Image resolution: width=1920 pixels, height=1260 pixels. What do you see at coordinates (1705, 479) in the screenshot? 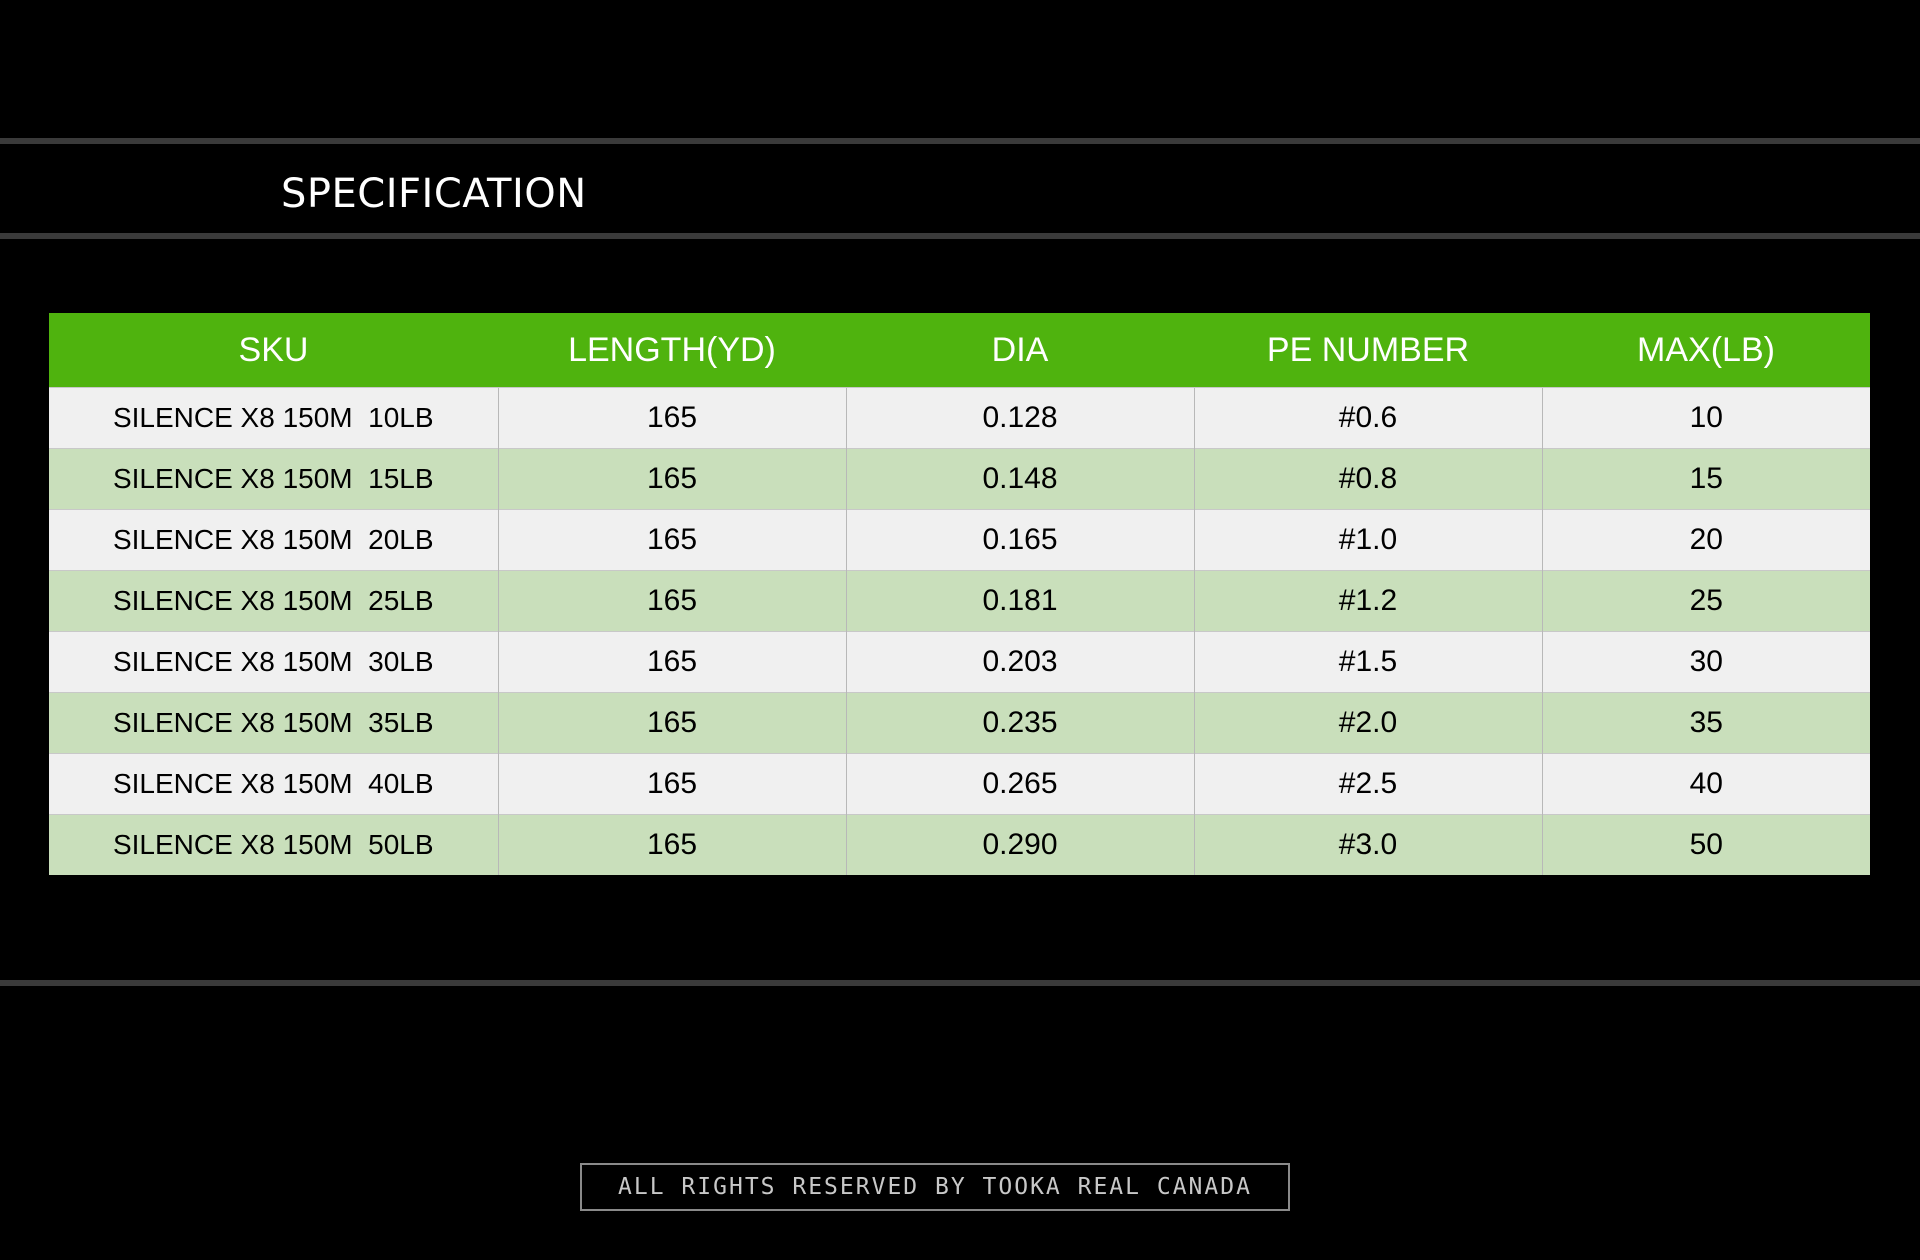
I see `cell-max: 15` at bounding box center [1705, 479].